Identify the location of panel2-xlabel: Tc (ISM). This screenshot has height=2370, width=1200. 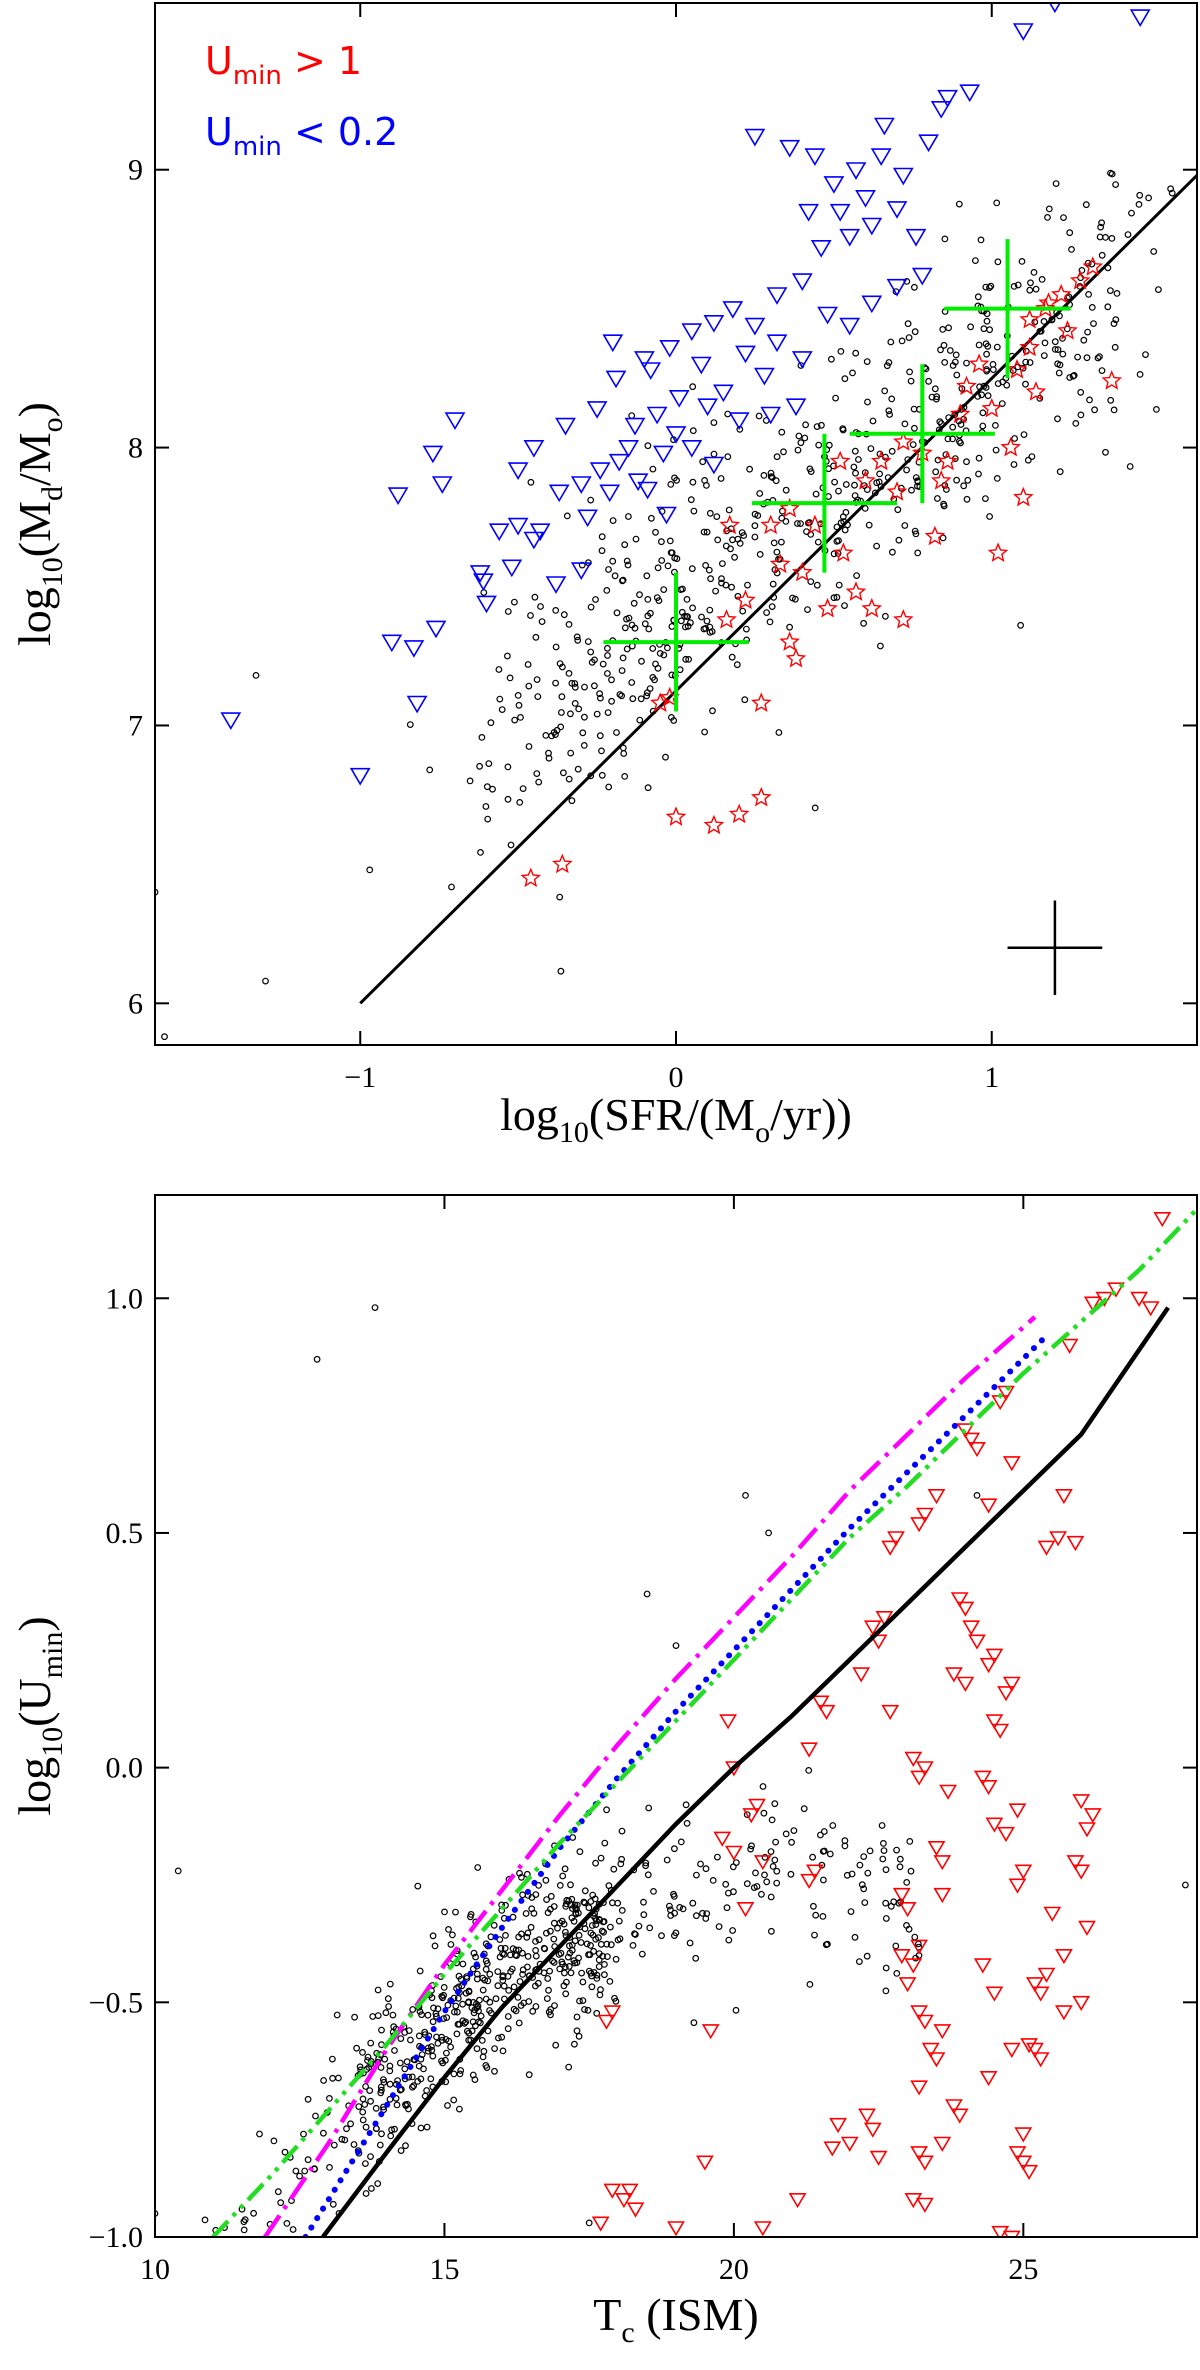
(675, 2319).